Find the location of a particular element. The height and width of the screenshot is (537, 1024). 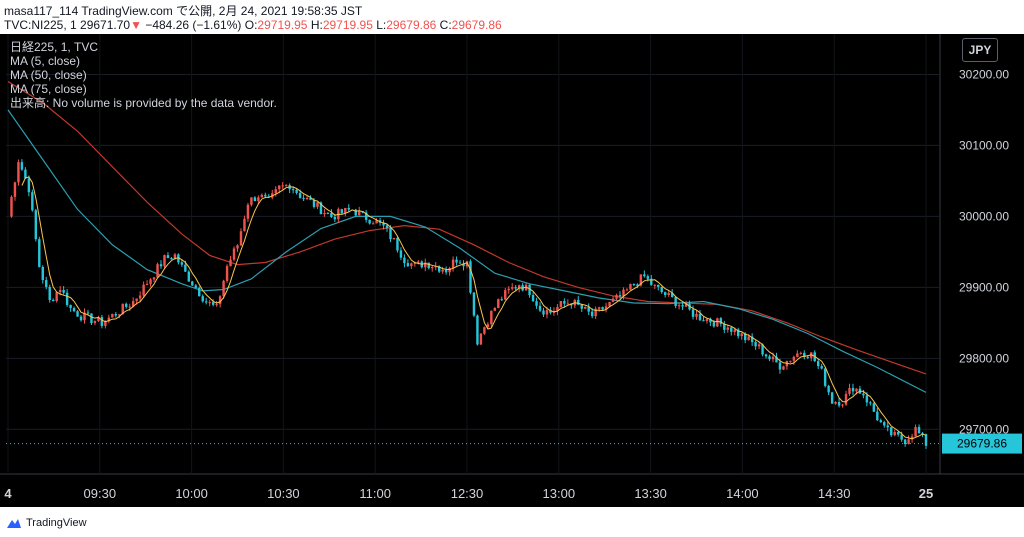

legend-ma50: MA (50, close) is located at coordinates (48, 75).